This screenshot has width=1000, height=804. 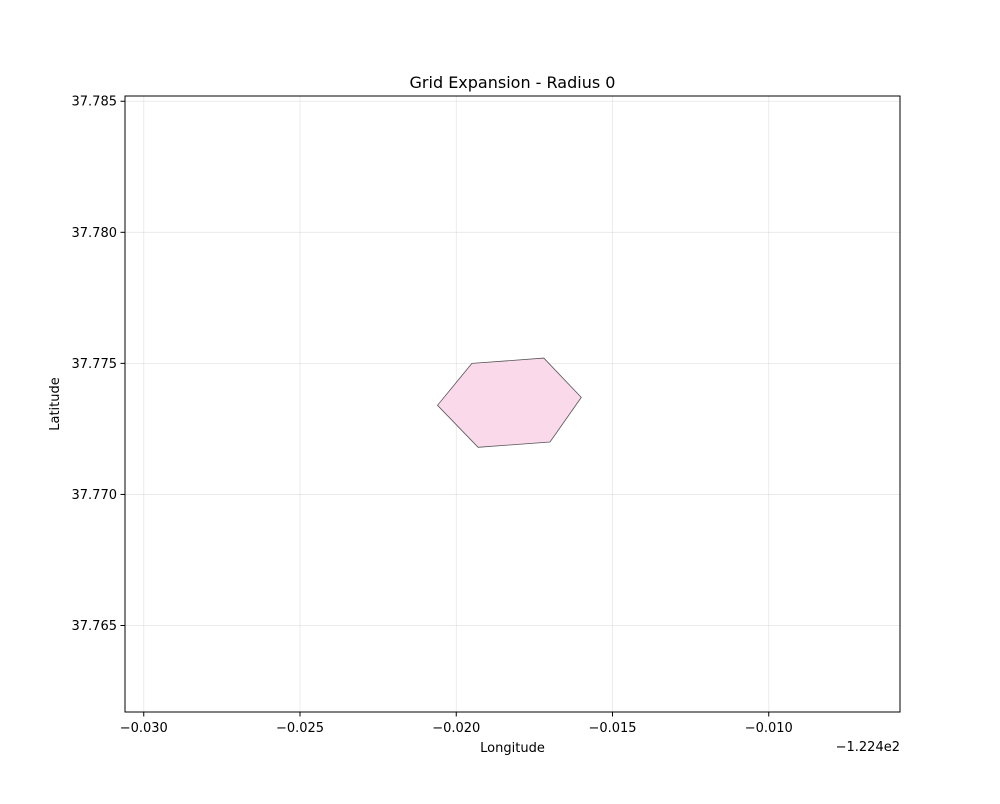 What do you see at coordinates (300, 728) in the screenshot?
I see `x-tick-label: −0.025` at bounding box center [300, 728].